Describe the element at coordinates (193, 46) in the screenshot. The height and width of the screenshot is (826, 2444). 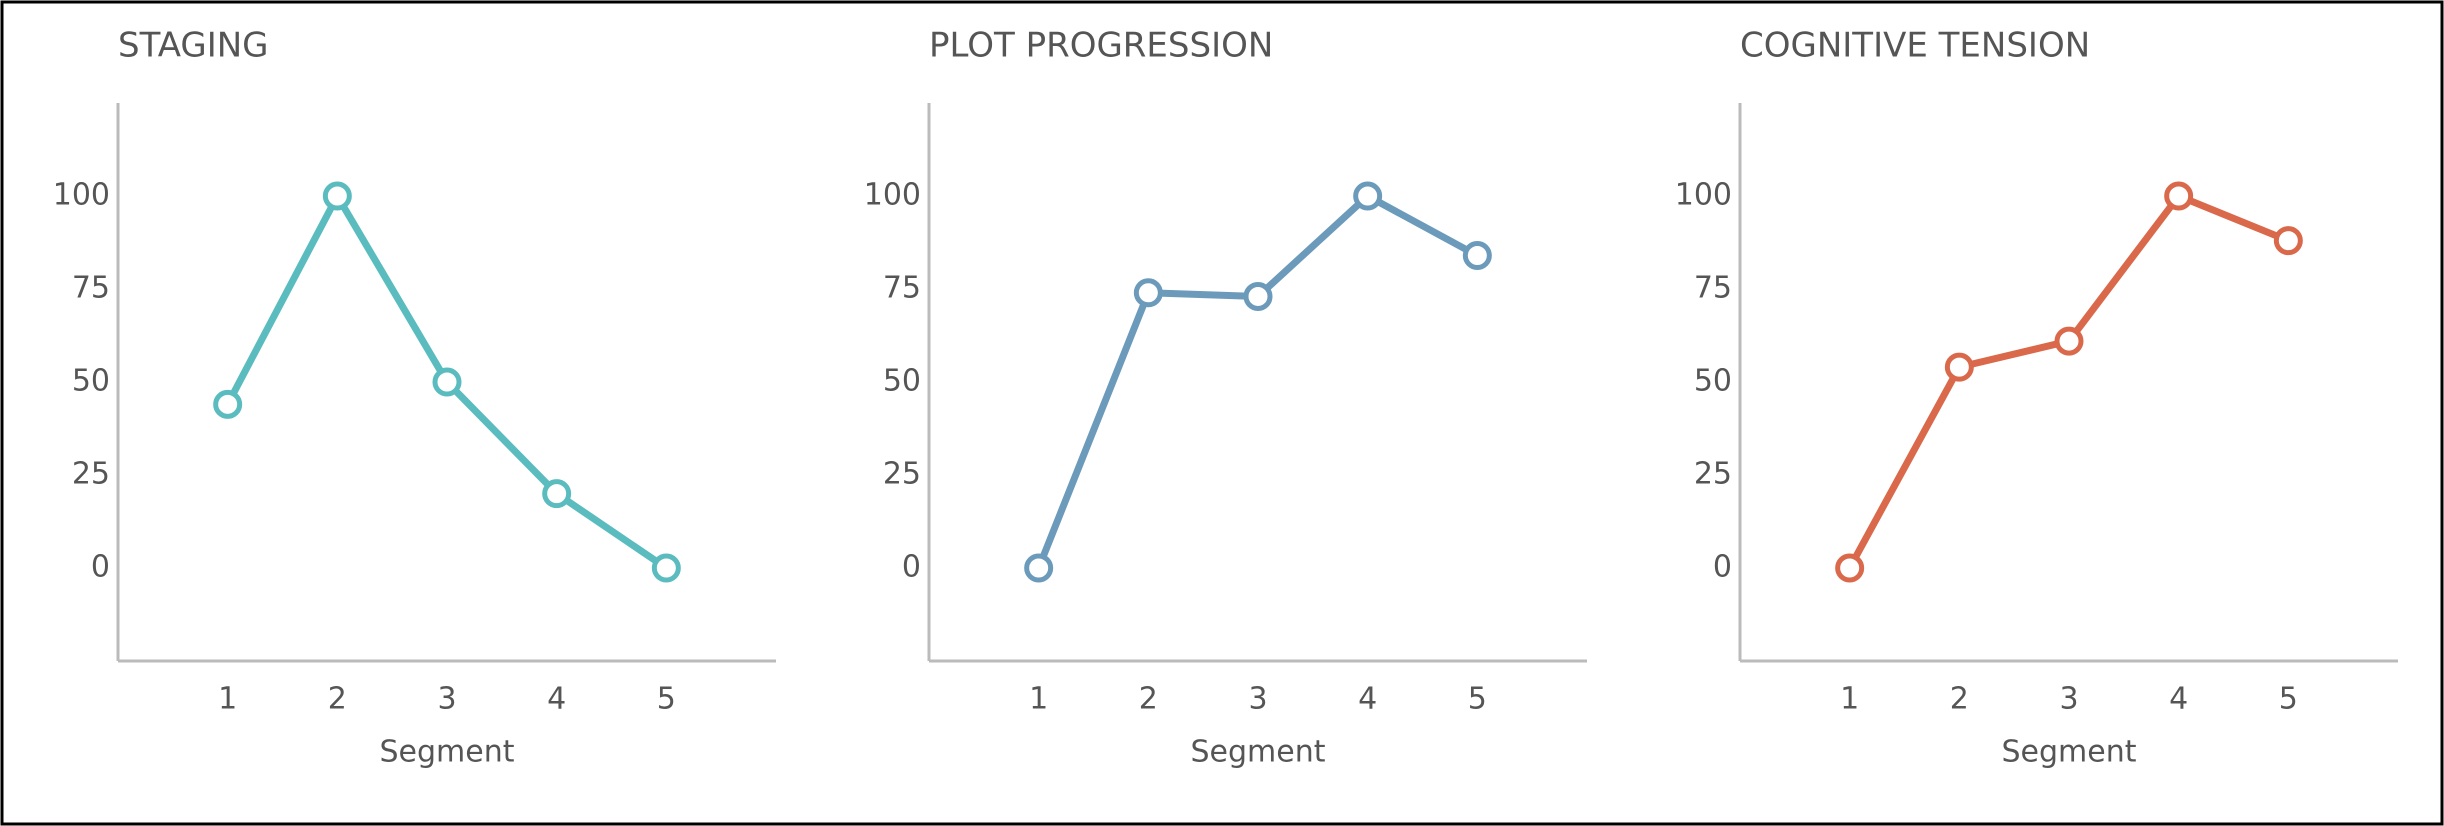
I see `chart-title: STAGING` at that location.